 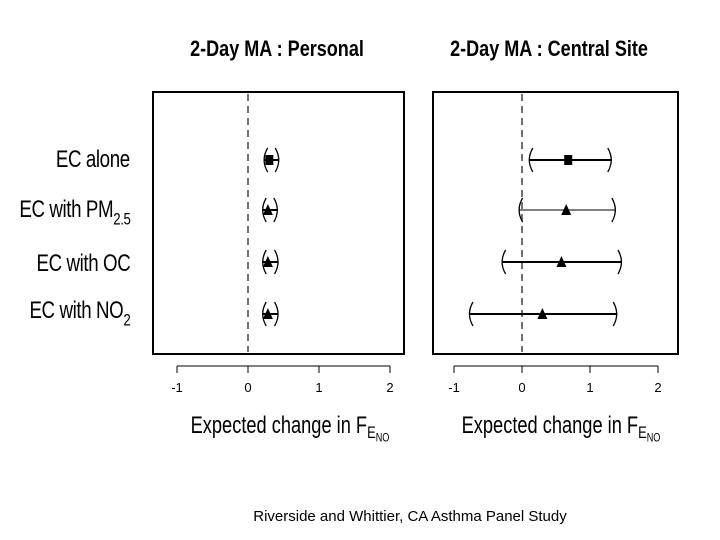 I want to click on panel-title-personal: 2-Day MA : Personal, so click(x=277, y=48).